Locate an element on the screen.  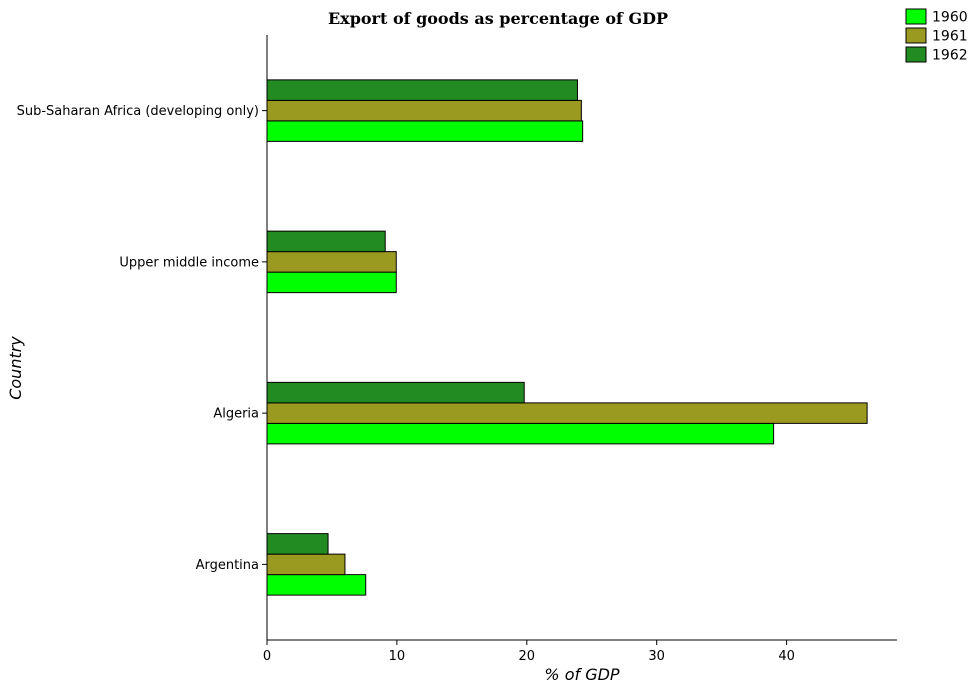
legend-label-1960: 1960 is located at coordinates (950, 18).